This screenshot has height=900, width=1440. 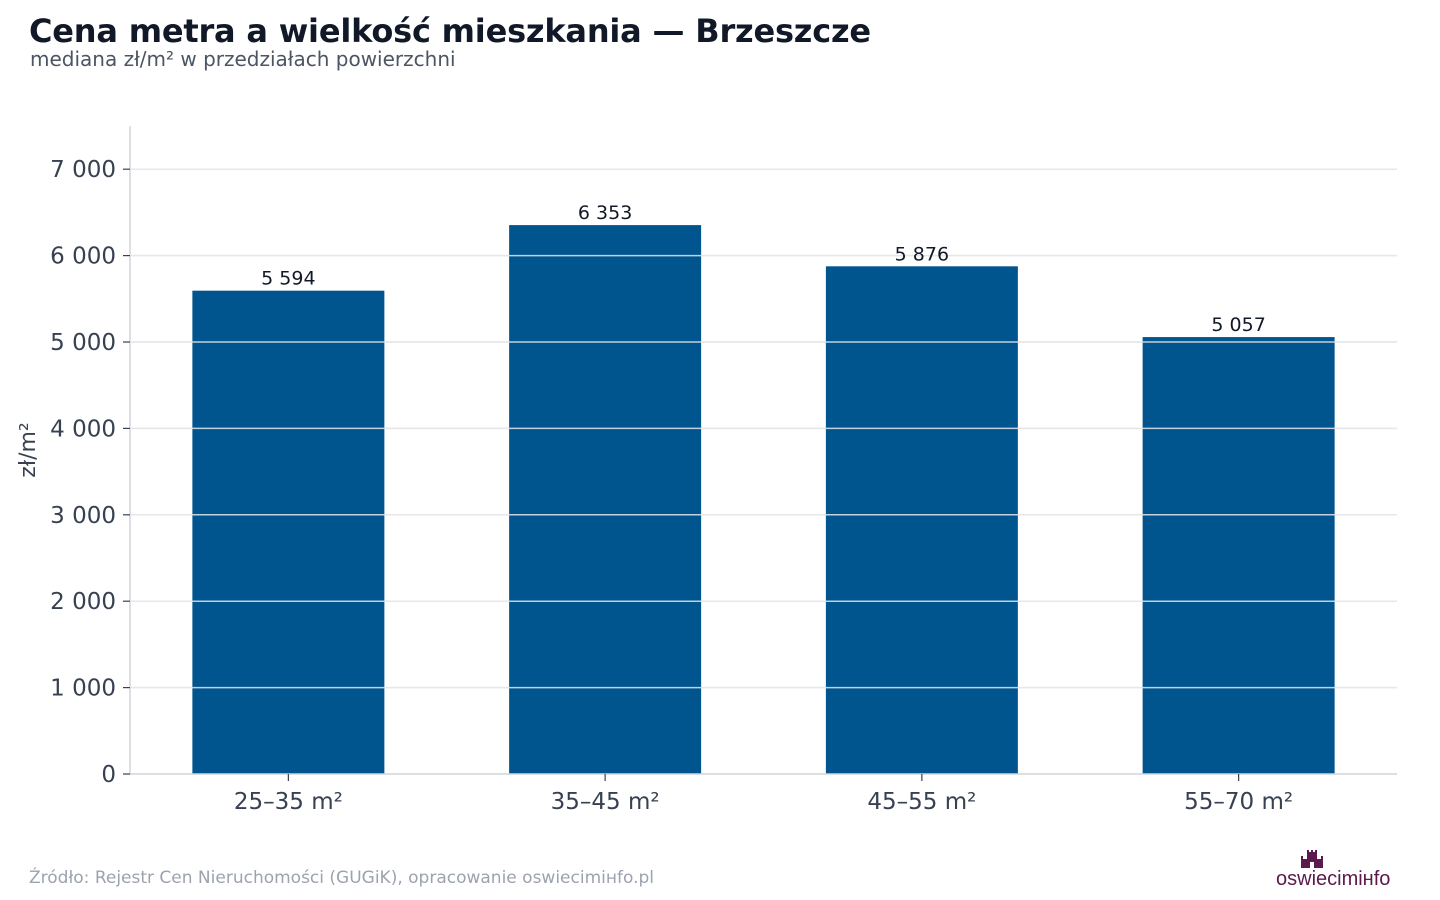 What do you see at coordinates (83, 516) in the screenshot?
I see `y-tick-label: 3 000` at bounding box center [83, 516].